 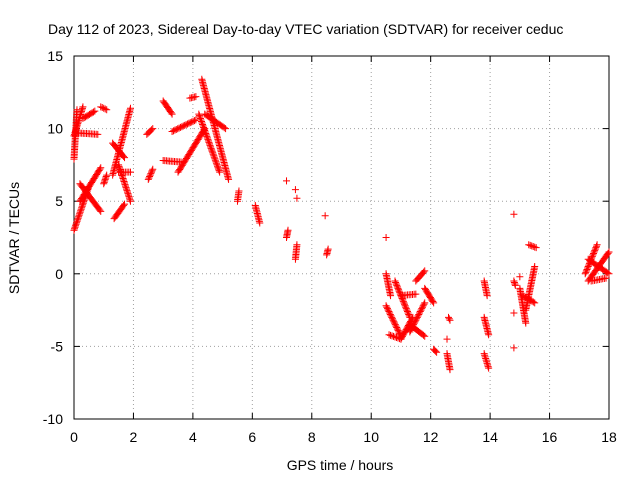 What do you see at coordinates (53, 419) in the screenshot?
I see `y-tick-label: -10` at bounding box center [53, 419].